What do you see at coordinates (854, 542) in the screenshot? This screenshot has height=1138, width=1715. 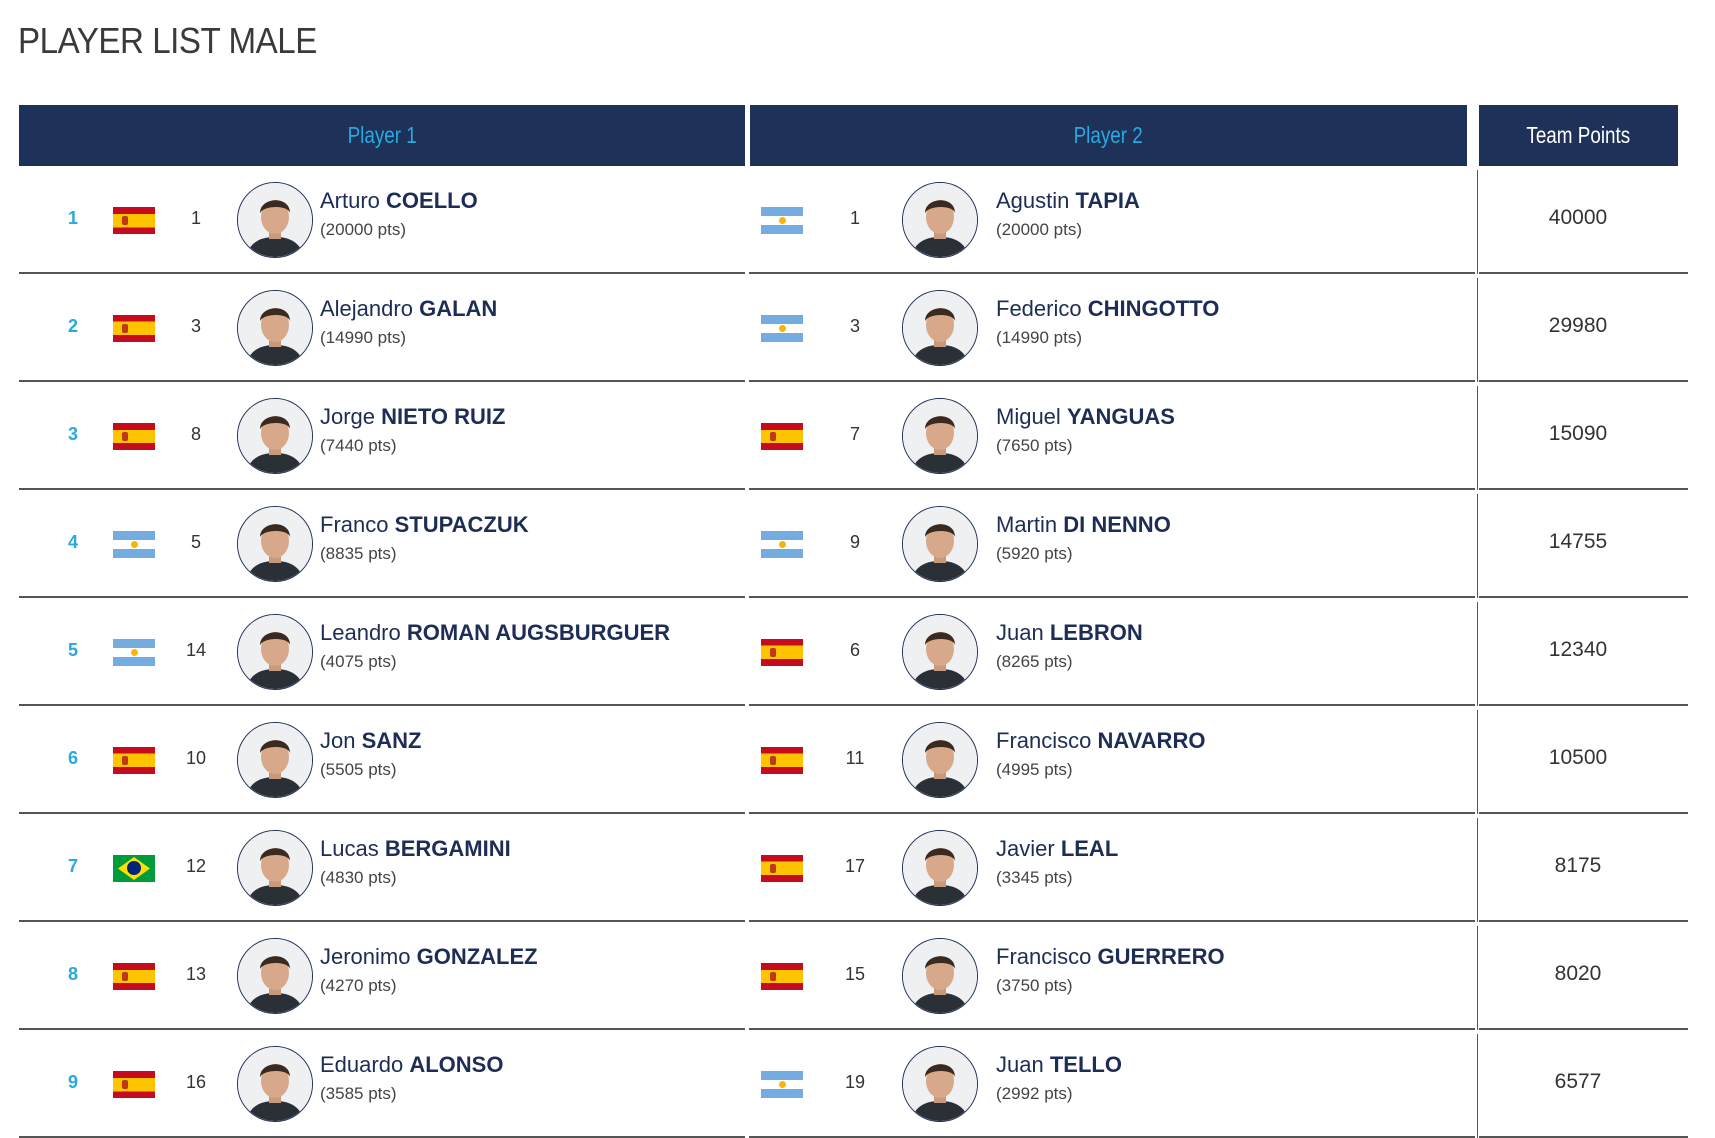 I see `p2-seed: 9` at bounding box center [854, 542].